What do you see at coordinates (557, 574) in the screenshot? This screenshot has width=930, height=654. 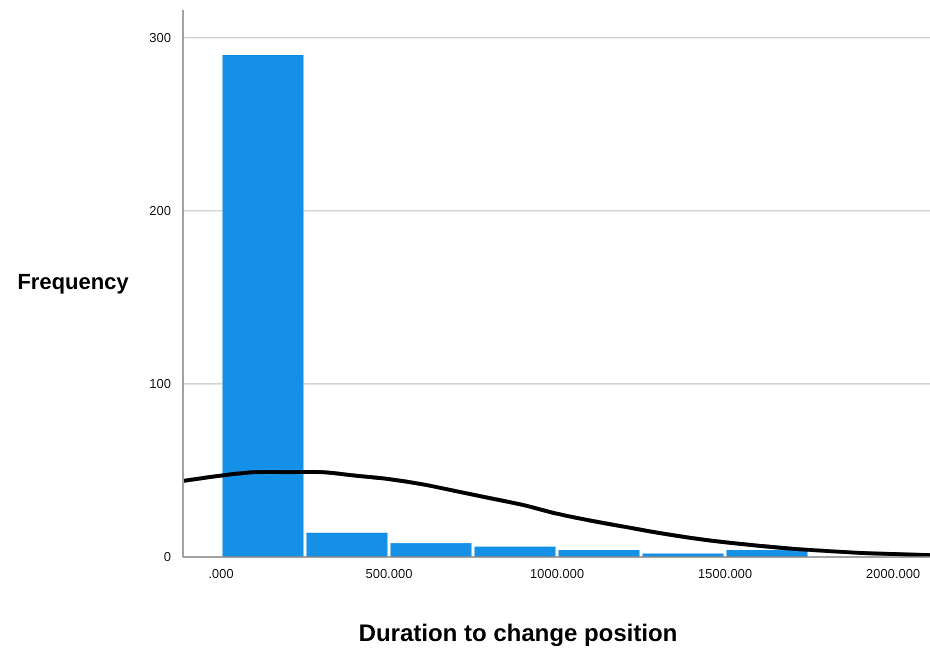 I see `x-tick-label: 1000.000` at bounding box center [557, 574].